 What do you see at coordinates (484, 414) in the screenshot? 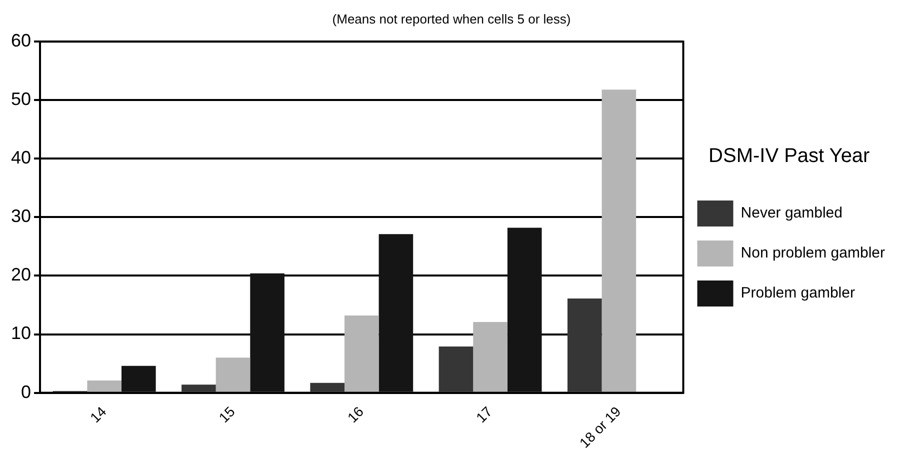
I see `x-tick-label: 17` at bounding box center [484, 414].